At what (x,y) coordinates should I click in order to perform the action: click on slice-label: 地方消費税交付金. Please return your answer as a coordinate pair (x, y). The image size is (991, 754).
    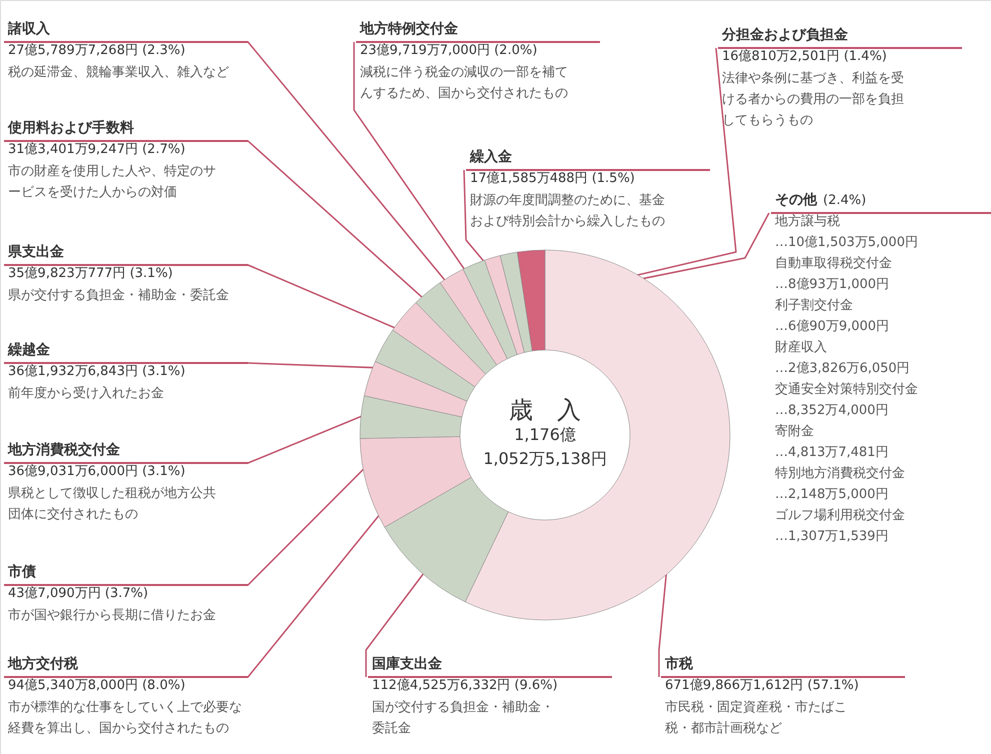
    Looking at the image, I should click on (64, 449).